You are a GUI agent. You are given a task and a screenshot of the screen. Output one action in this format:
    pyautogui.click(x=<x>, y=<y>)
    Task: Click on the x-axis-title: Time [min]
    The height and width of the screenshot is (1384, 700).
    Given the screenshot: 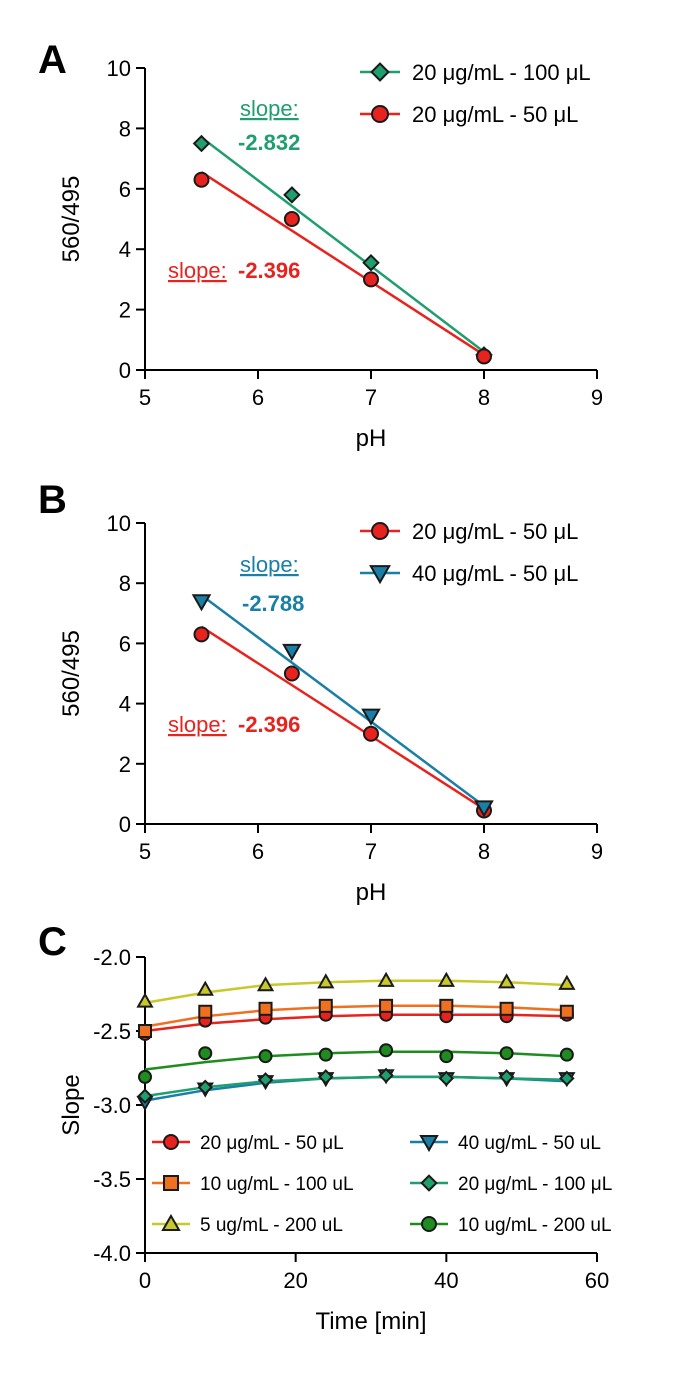 What is the action you would take?
    pyautogui.click(x=370, y=1321)
    